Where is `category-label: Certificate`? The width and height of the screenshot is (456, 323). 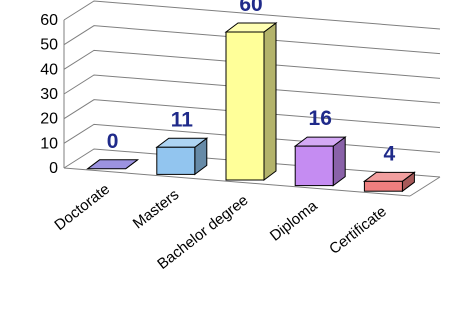 category-label: Certificate is located at coordinates (358, 230).